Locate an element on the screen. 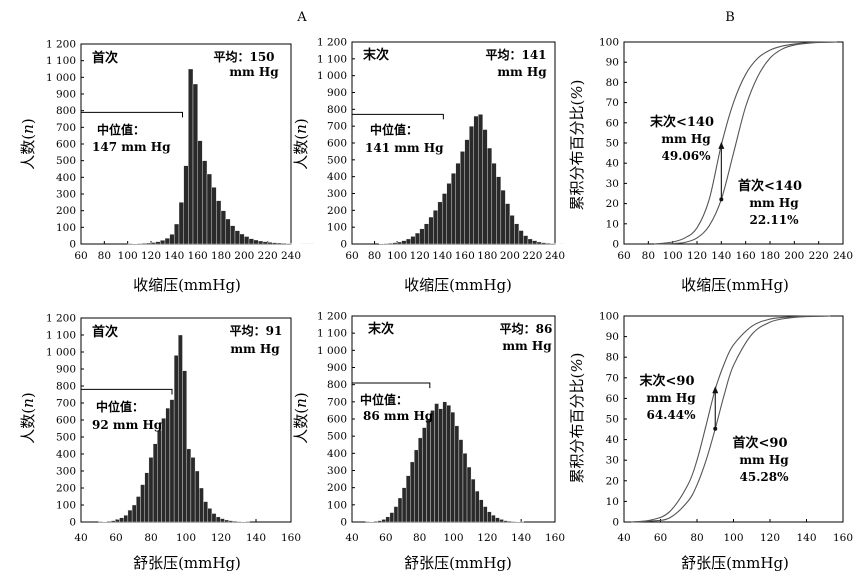  x-tick-label: 80 is located at coordinates (374, 256).